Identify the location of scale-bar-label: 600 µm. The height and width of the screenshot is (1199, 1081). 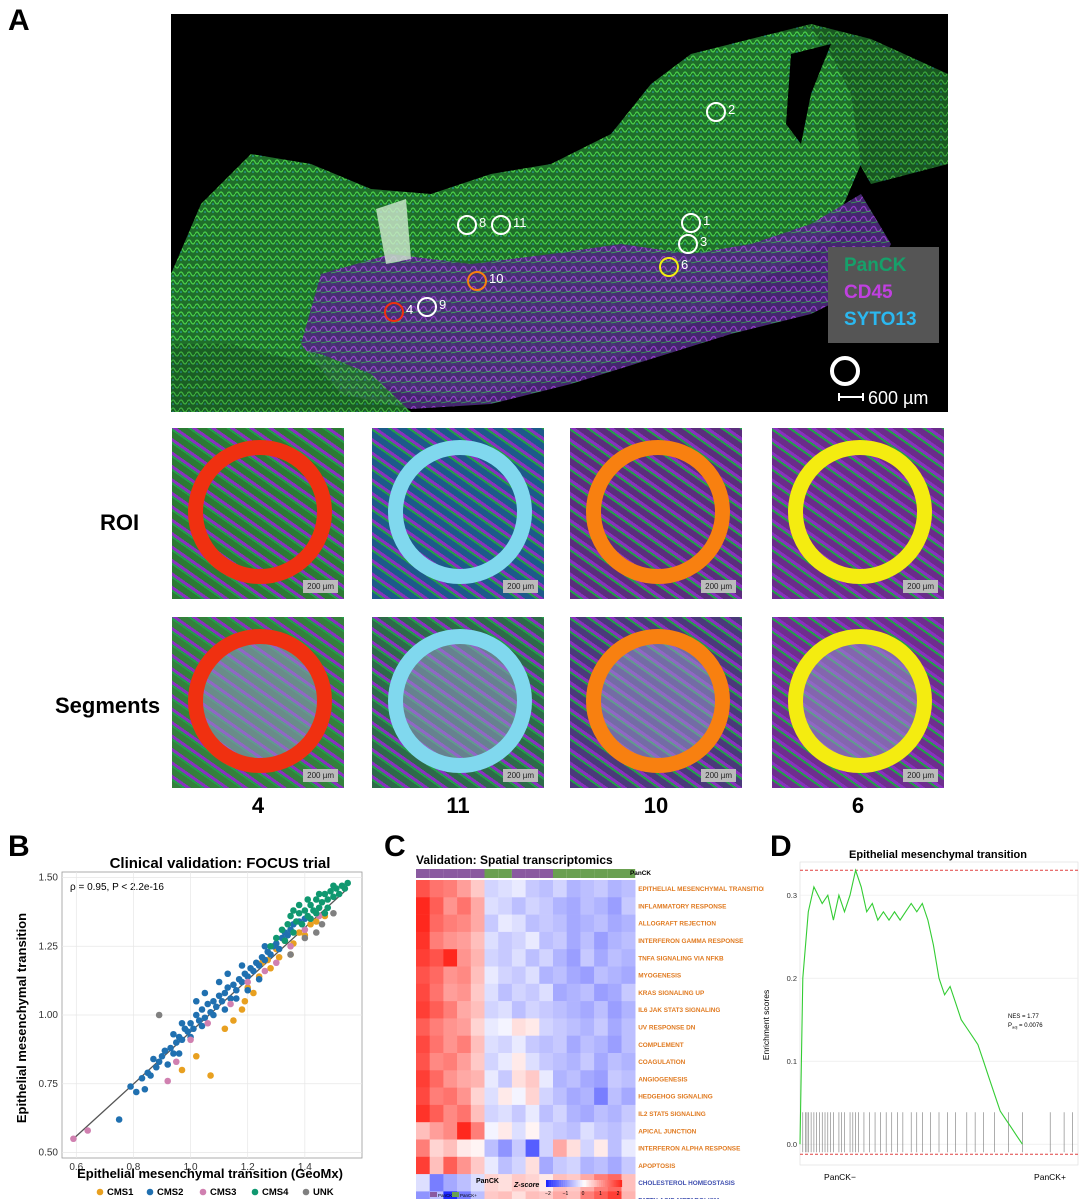
(898, 398).